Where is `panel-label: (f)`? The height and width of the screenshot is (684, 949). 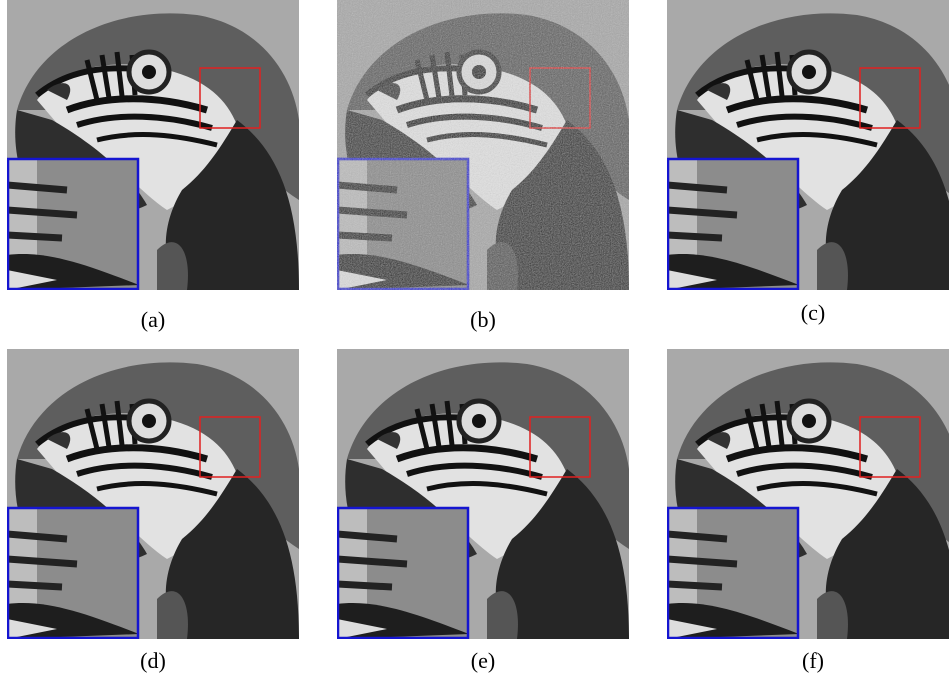 panel-label: (f) is located at coordinates (813, 660).